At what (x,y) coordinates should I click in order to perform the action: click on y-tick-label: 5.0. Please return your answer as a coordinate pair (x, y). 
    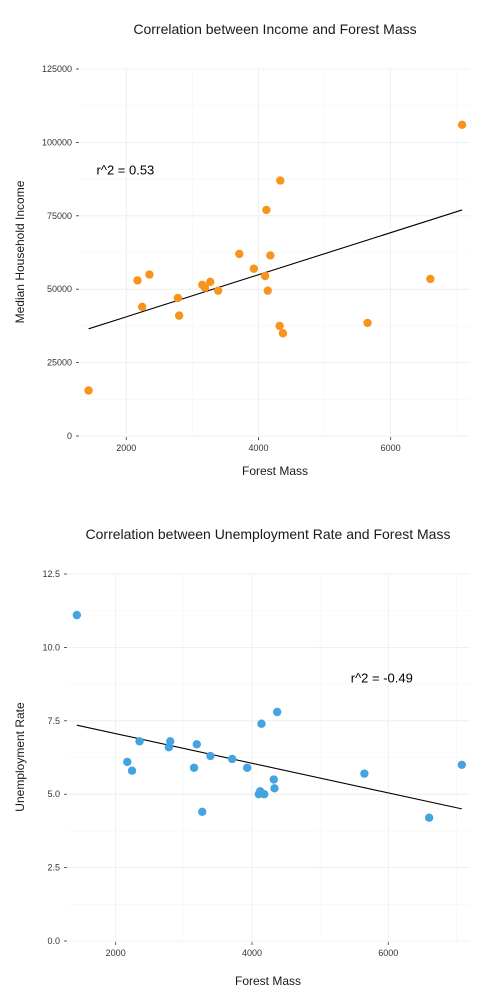
    Looking at the image, I should click on (53, 794).